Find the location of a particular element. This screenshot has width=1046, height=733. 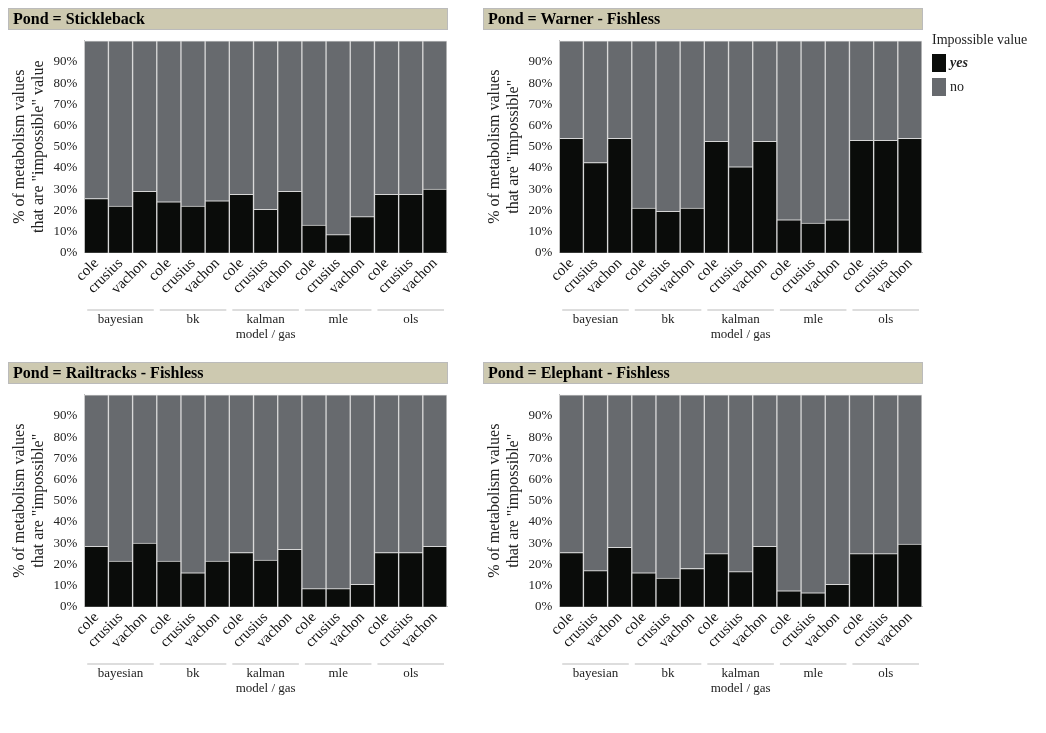

chart-title: Pond = Railtracks - Fishless is located at coordinates (228, 373).